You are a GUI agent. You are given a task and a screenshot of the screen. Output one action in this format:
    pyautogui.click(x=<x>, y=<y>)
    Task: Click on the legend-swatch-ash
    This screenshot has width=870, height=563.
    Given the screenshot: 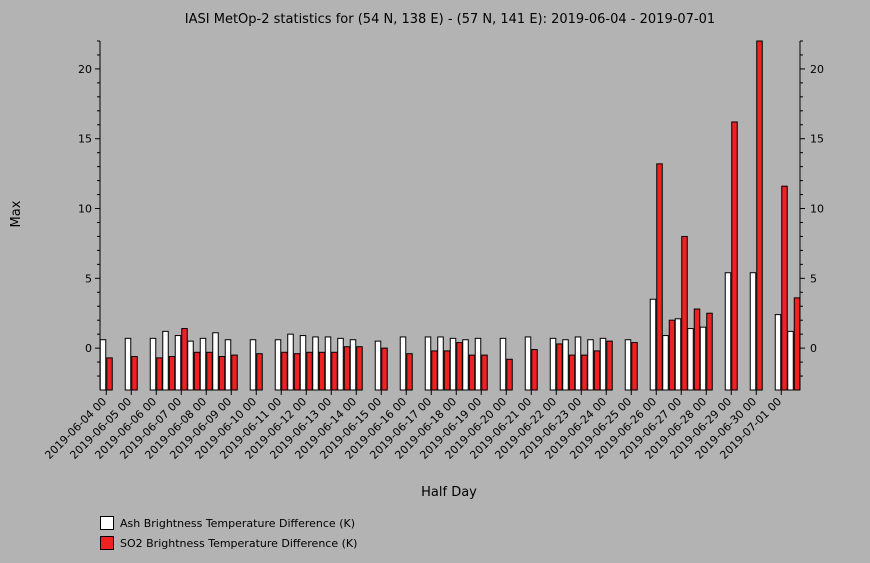 What is the action you would take?
    pyautogui.click(x=107, y=523)
    